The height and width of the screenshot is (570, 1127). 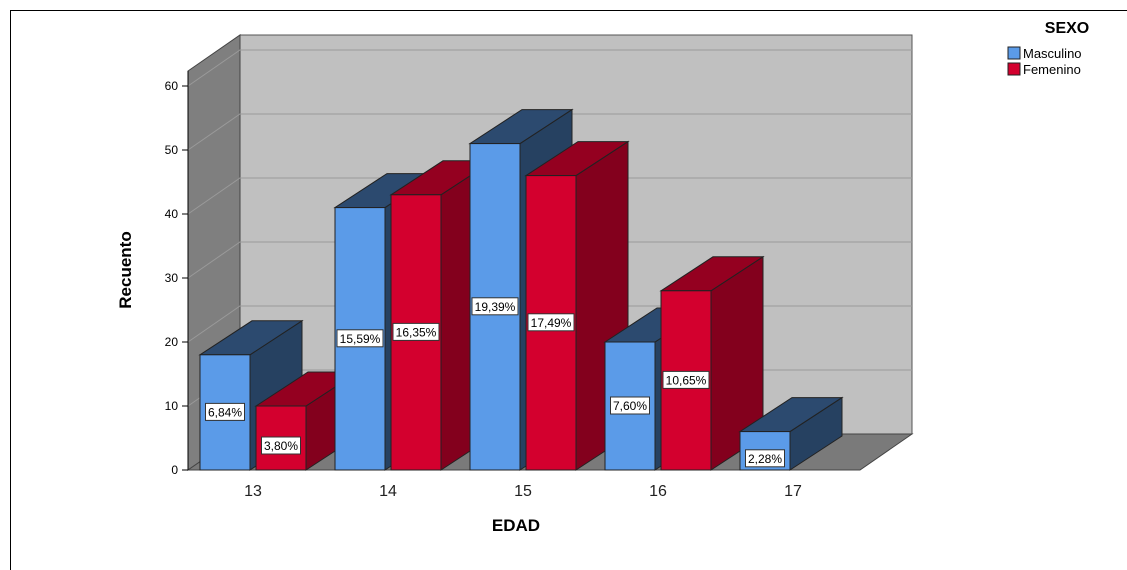 I want to click on legend-label: Masculino, so click(x=1052, y=53).